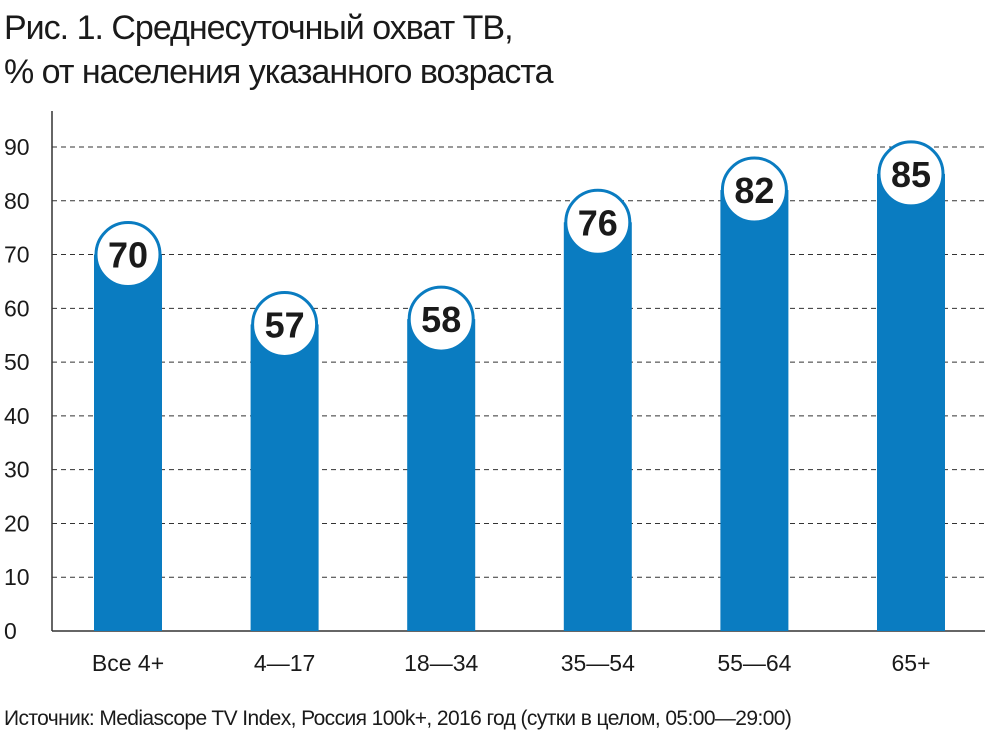 This screenshot has height=742, width=990. What do you see at coordinates (10, 631) in the screenshot?
I see `y-tick-label: 0` at bounding box center [10, 631].